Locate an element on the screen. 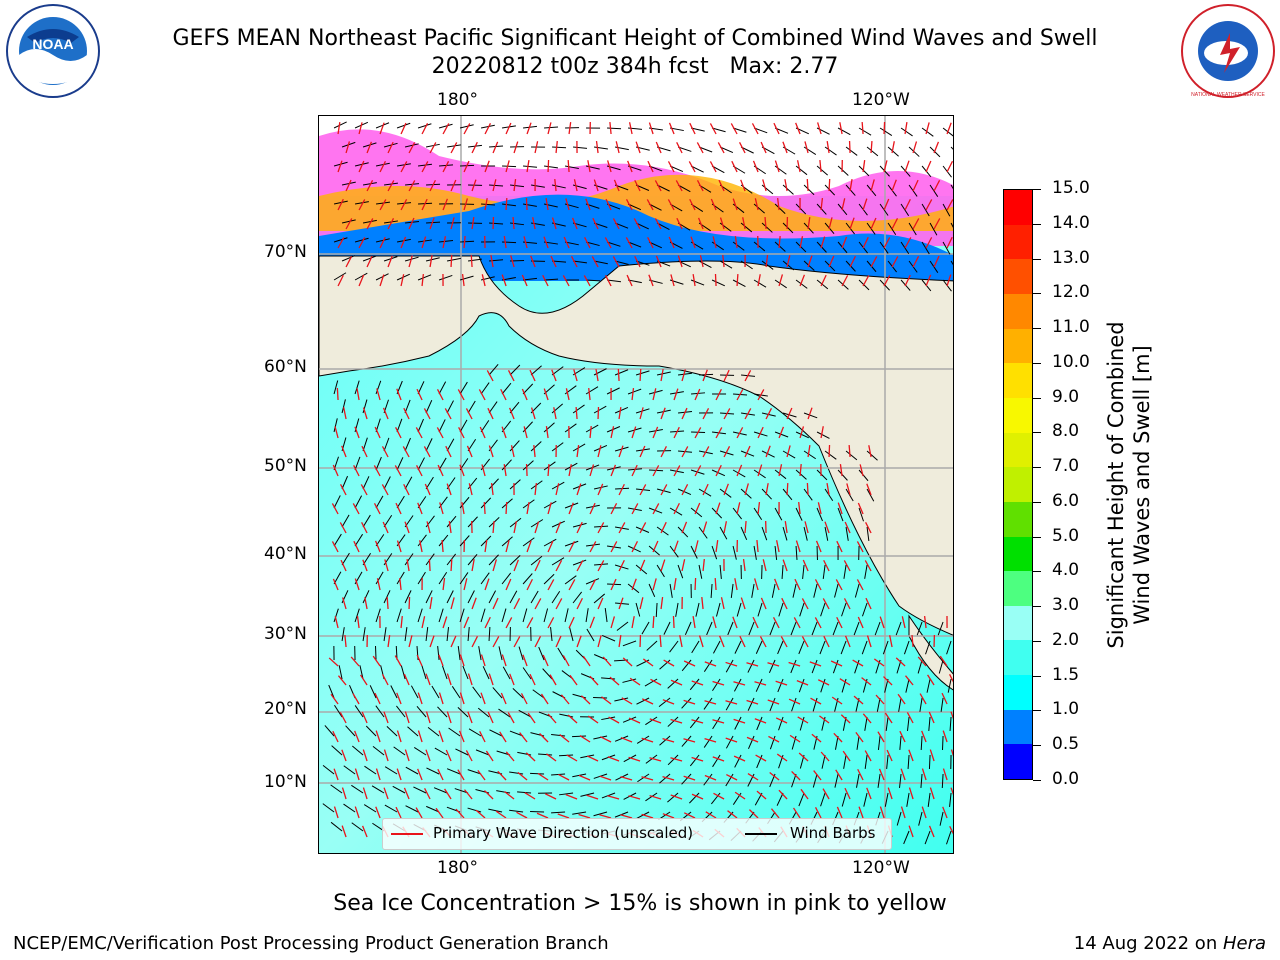 The width and height of the screenshot is (1280, 960). colorbar-segment is located at coordinates (1018, 727).